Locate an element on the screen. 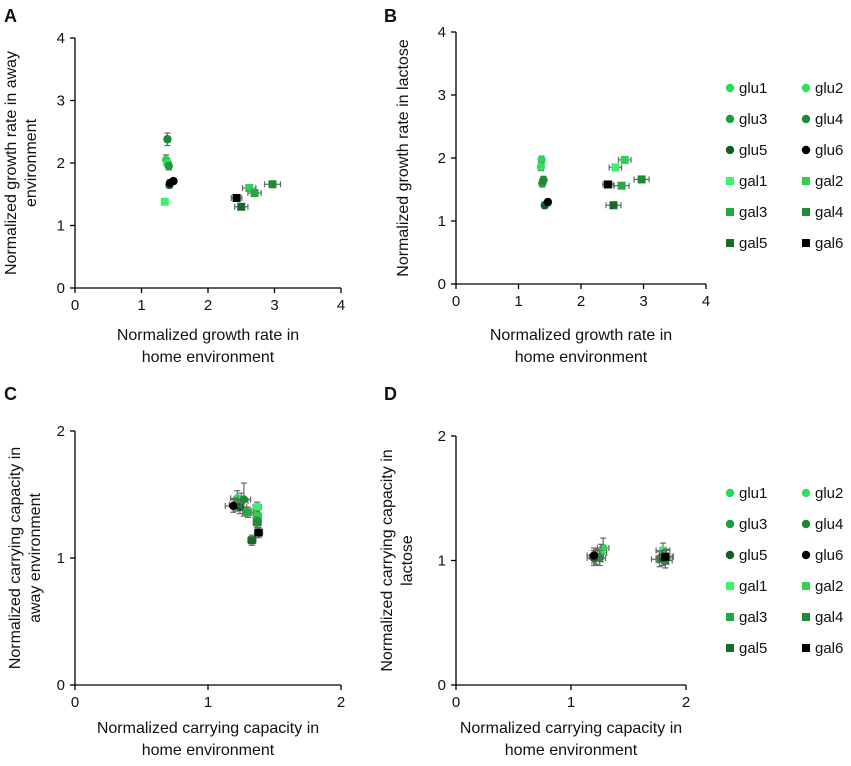 This screenshot has width=851, height=766. legend-label: glu3 is located at coordinates (753, 119).